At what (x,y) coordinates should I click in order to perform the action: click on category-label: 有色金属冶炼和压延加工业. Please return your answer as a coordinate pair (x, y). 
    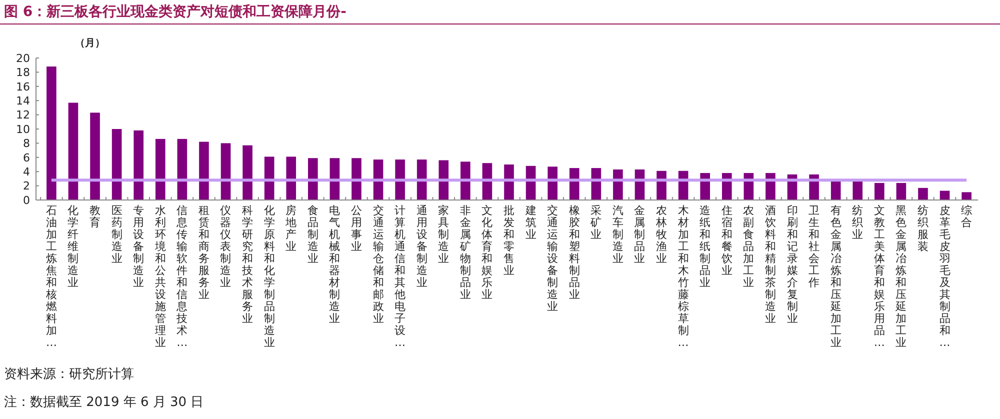
    Looking at the image, I should click on (836, 276).